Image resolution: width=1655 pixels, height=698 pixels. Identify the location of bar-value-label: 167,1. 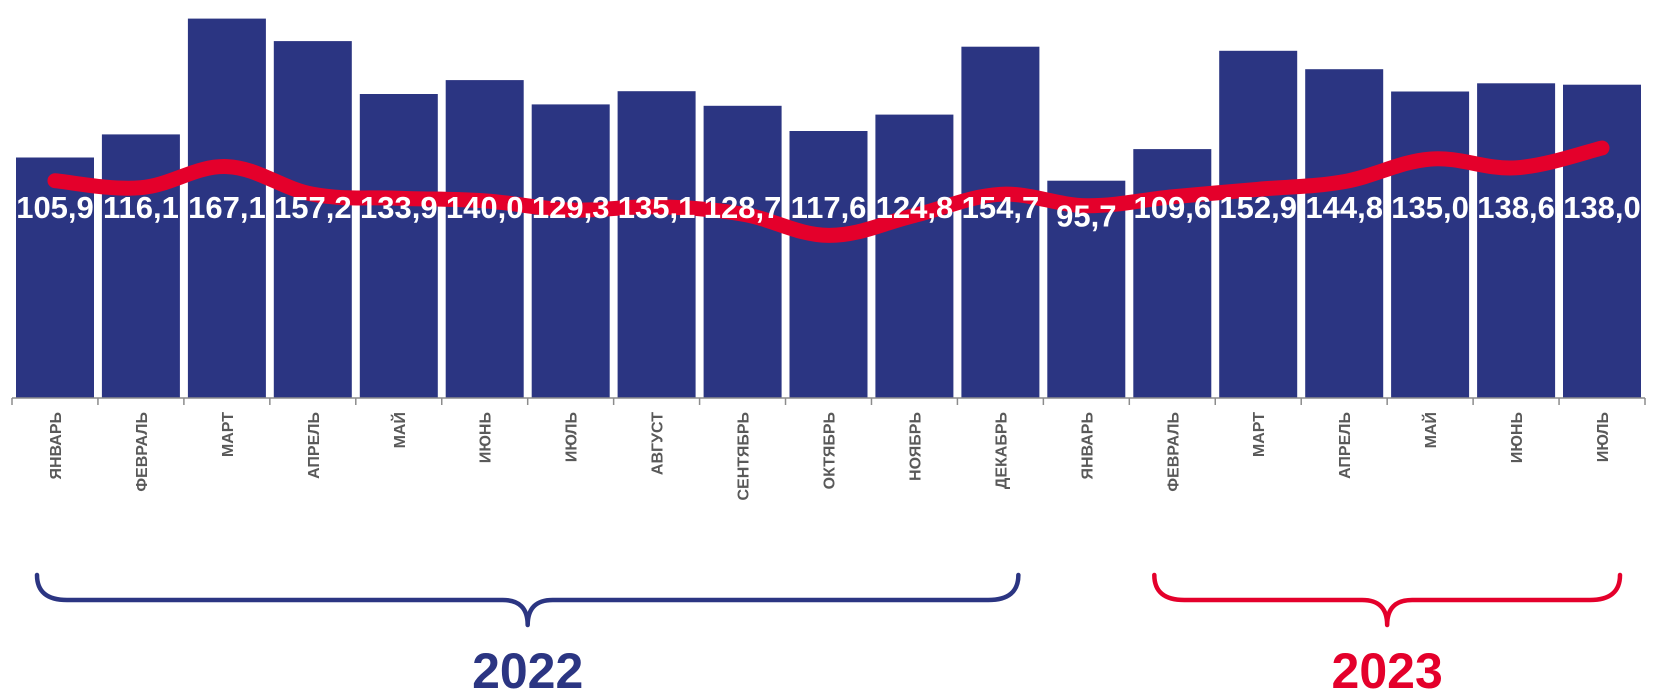
(227, 207).